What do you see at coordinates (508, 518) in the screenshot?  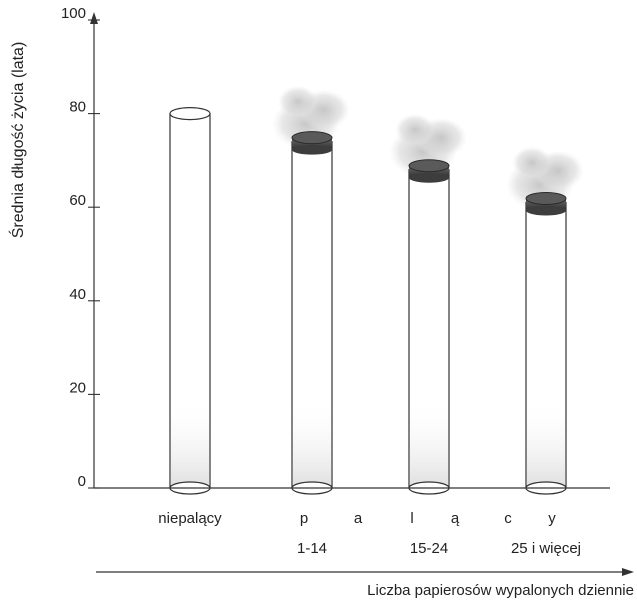 I see `group-label-letter: c` at bounding box center [508, 518].